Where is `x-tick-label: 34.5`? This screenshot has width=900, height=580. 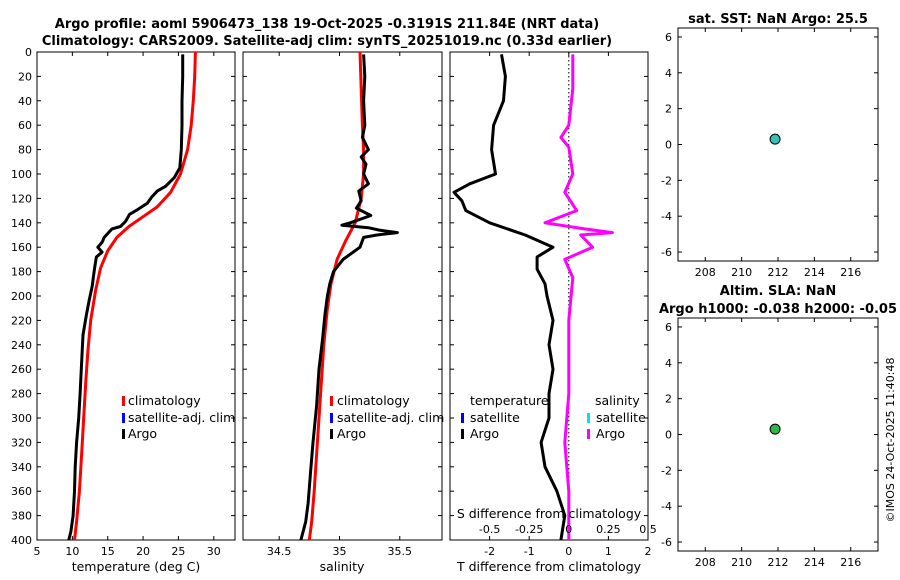 x-tick-label: 34.5 is located at coordinates (279, 551).